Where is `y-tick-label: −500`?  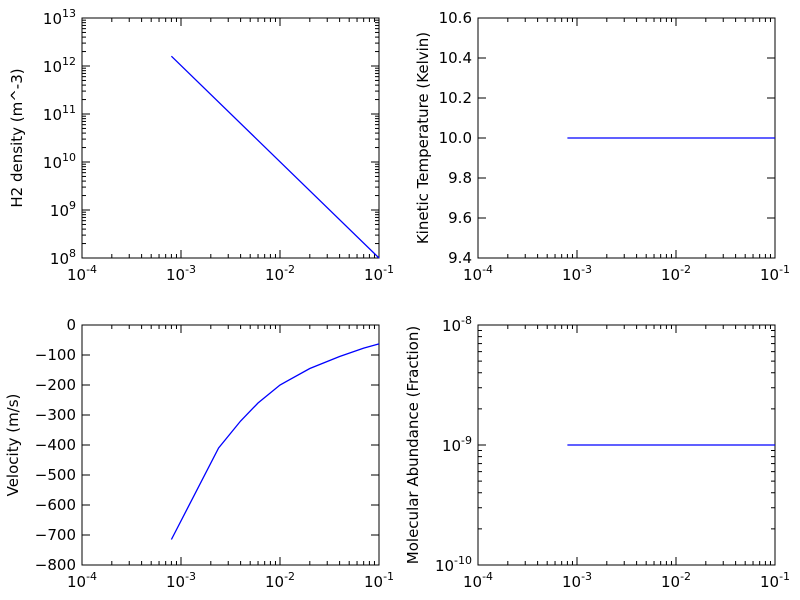 y-tick-label: −500 is located at coordinates (55, 475).